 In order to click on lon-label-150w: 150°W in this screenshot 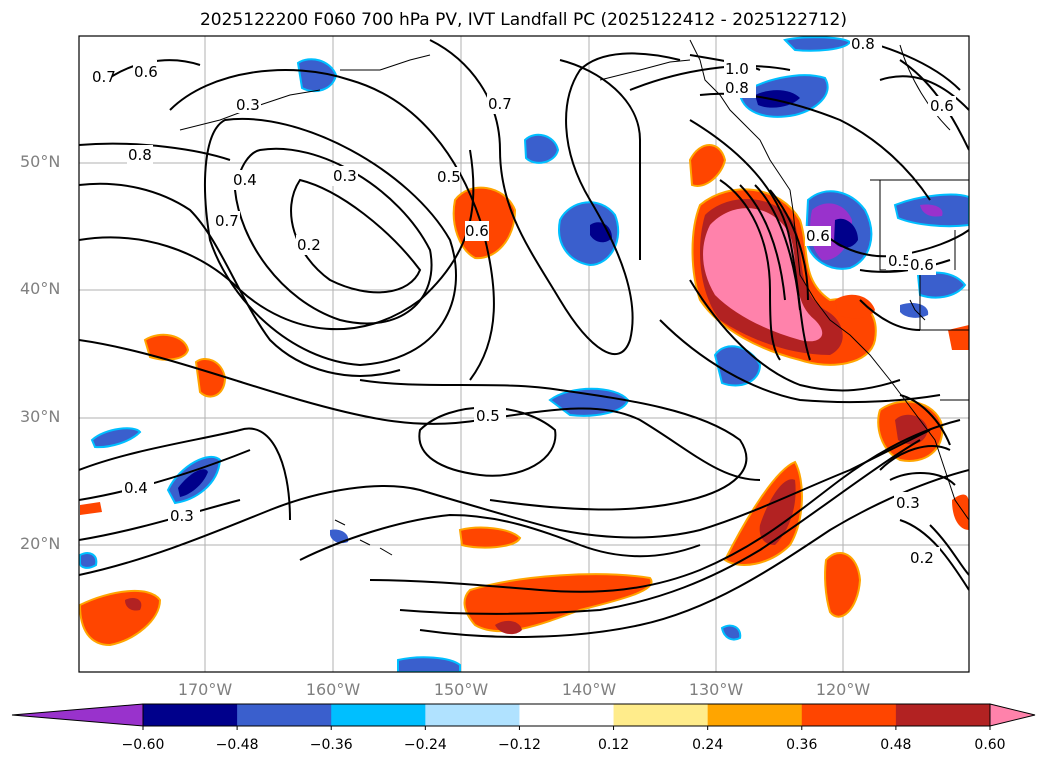, I will do `click(461, 689)`.